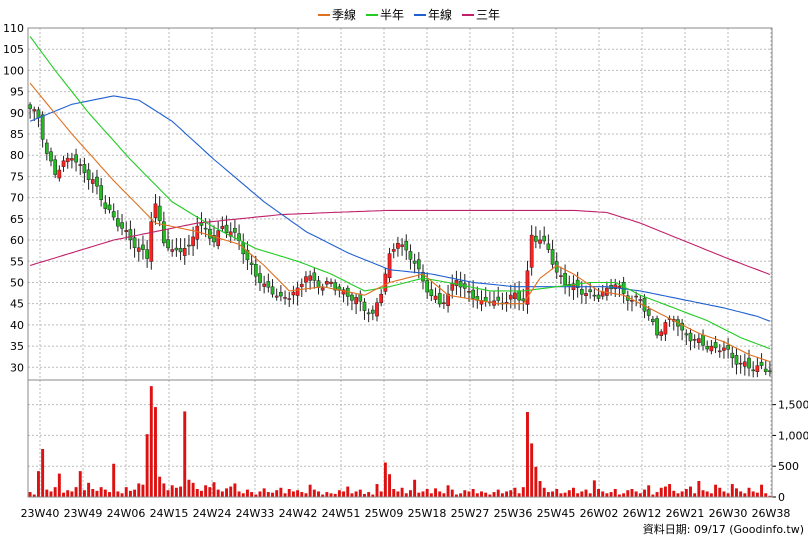  I want to click on price-tick-label: 55, so click(17, 261).